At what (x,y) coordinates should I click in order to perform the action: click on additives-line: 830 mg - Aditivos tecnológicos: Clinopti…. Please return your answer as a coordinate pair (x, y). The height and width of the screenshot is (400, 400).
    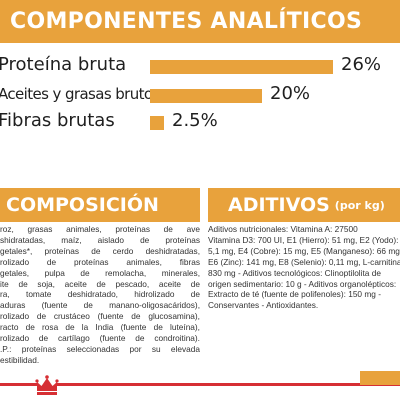
    Looking at the image, I should click on (294, 272).